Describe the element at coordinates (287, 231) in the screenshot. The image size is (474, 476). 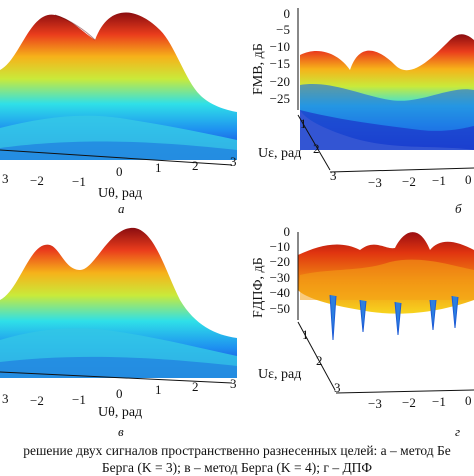
I see `z-tick-d: 0` at that location.